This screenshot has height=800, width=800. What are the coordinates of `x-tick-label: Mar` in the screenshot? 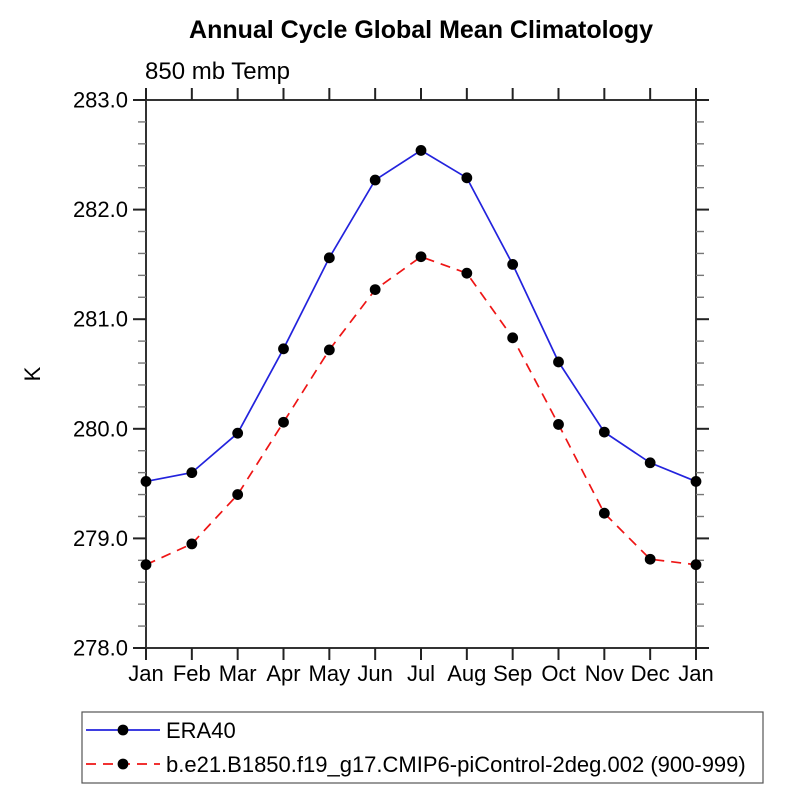 It's located at (238, 673).